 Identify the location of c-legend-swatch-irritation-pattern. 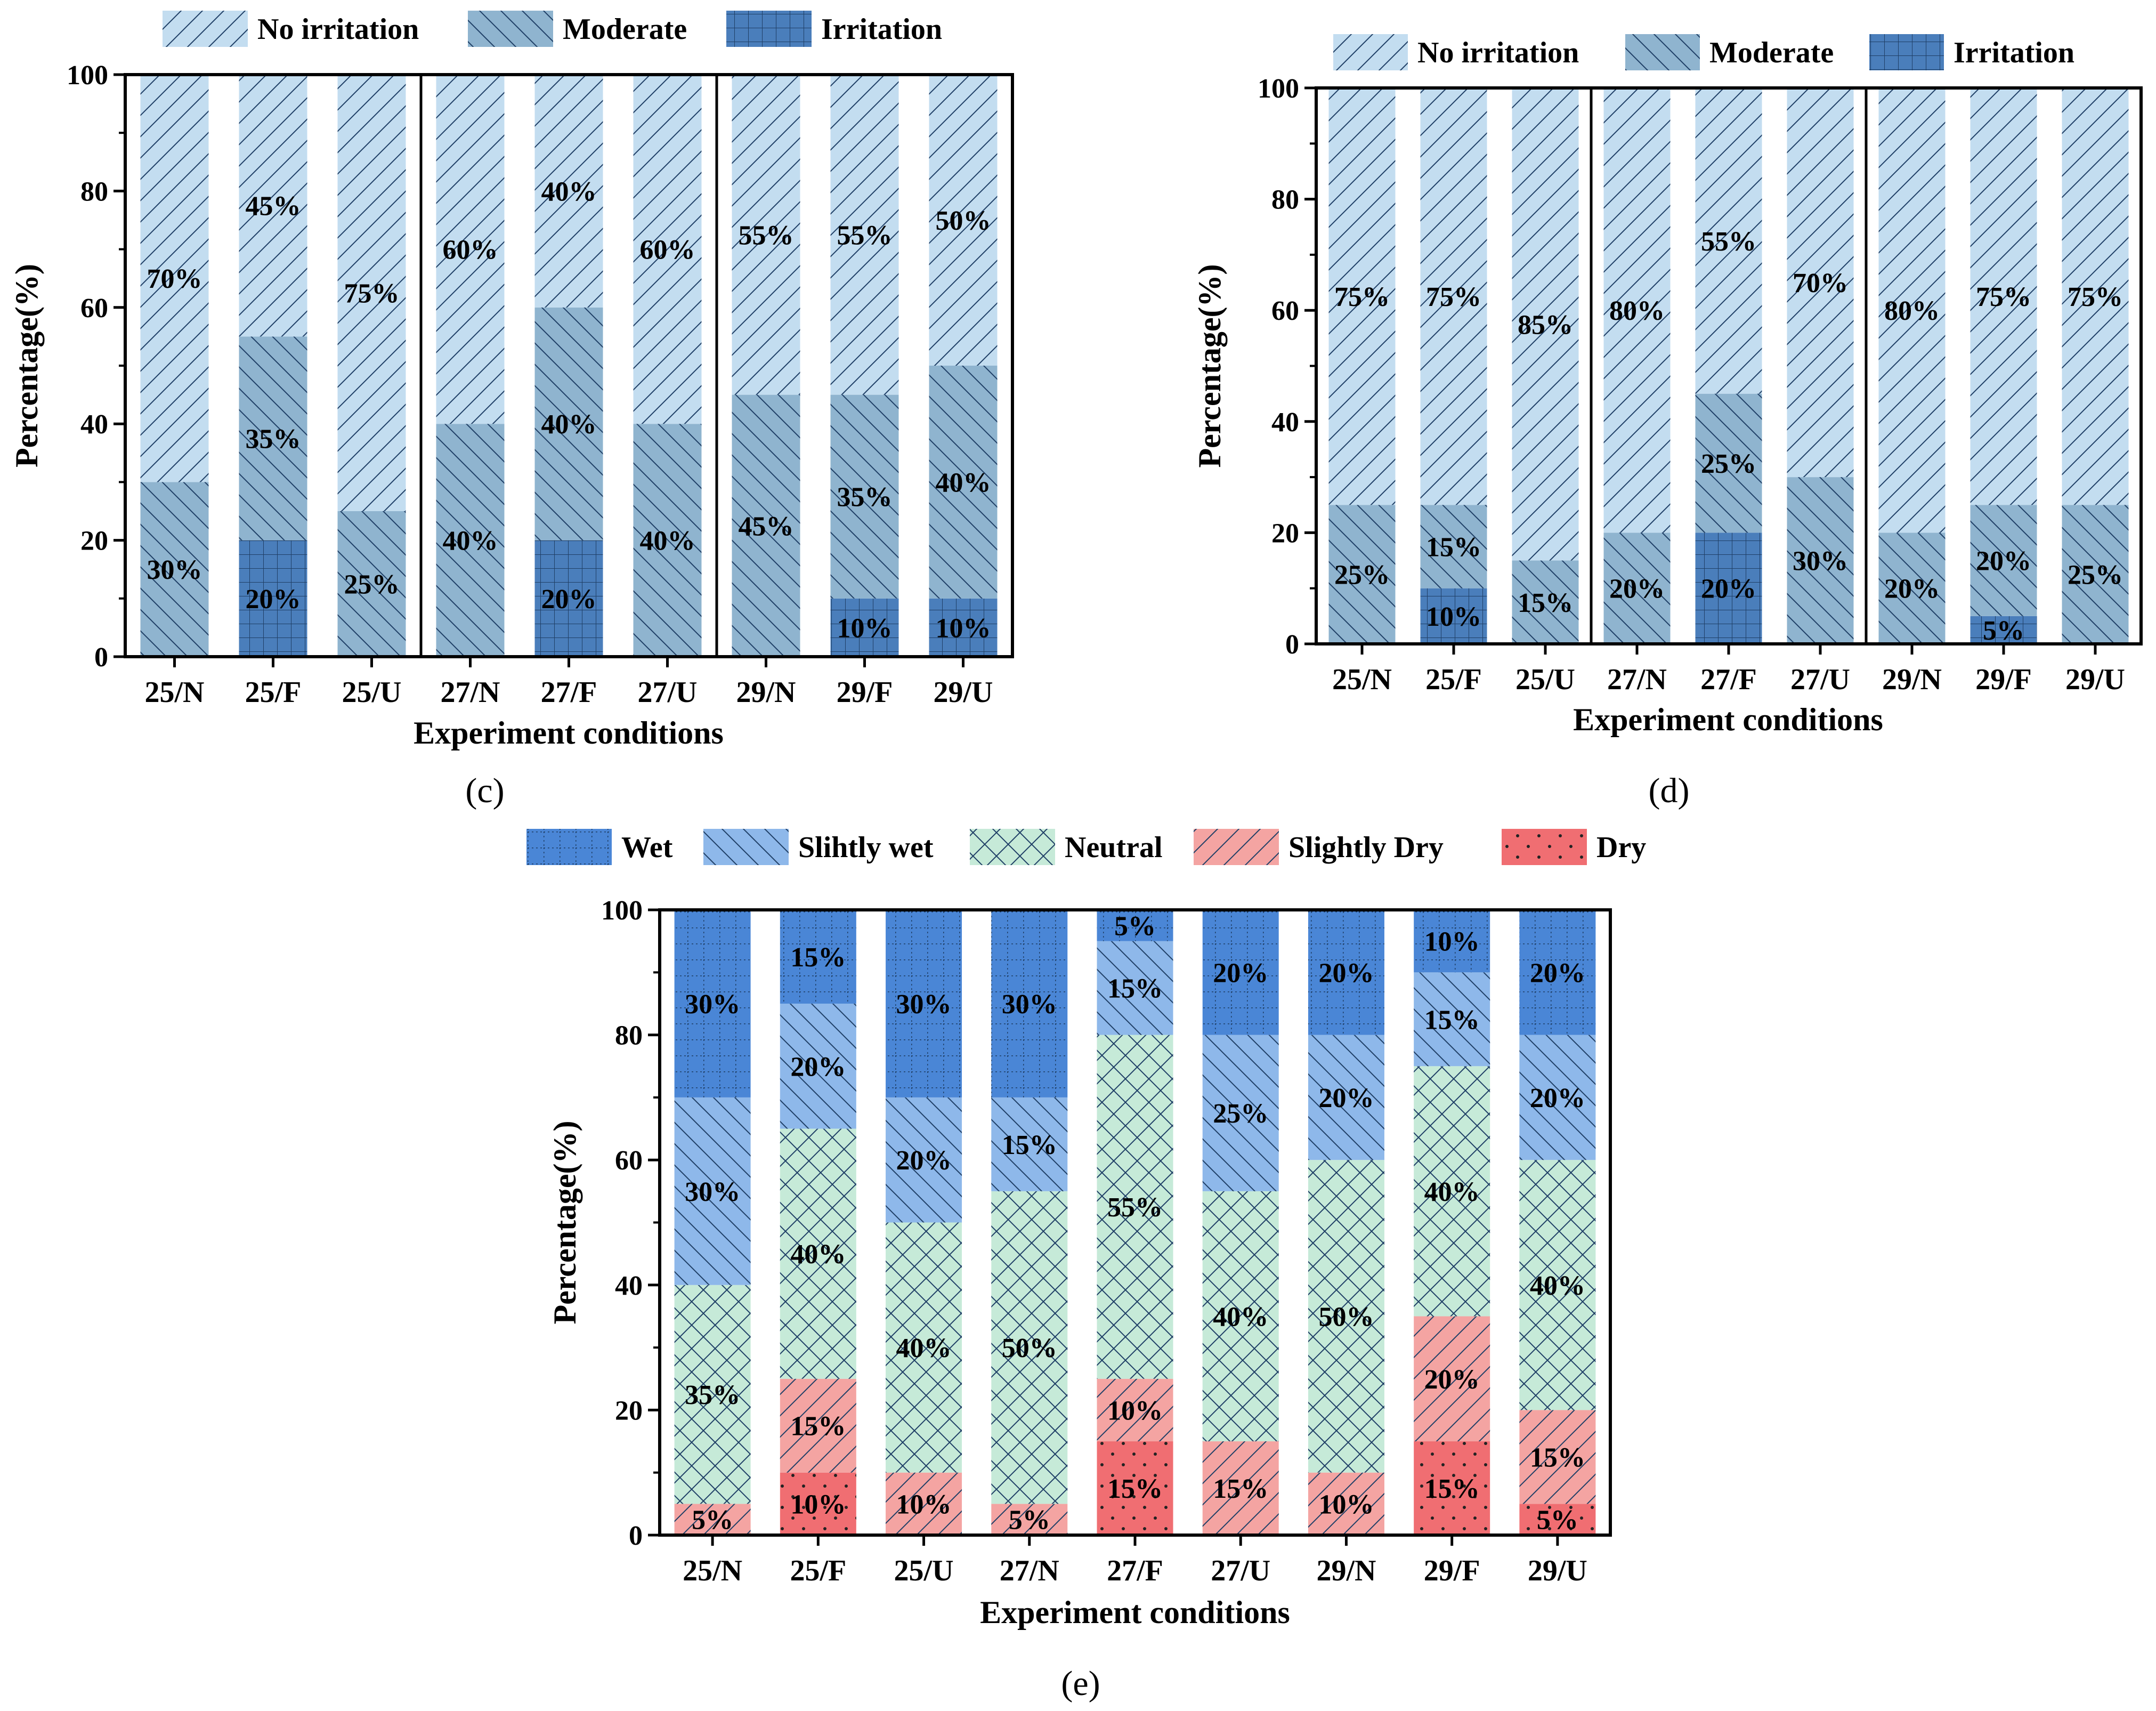
(769, 29).